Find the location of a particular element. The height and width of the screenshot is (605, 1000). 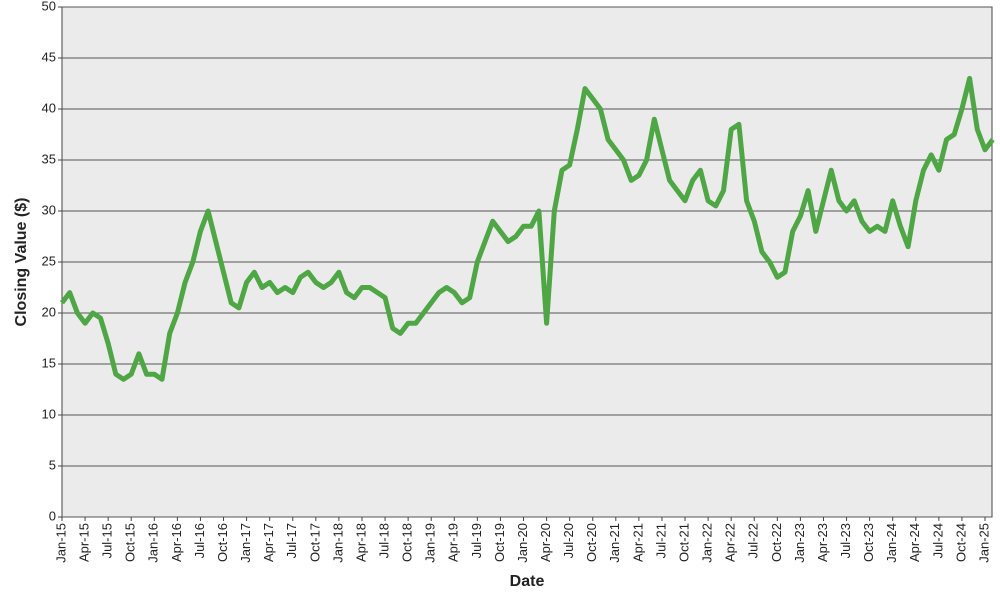

x-tick-label: Oct-21 is located at coordinates (683, 542).